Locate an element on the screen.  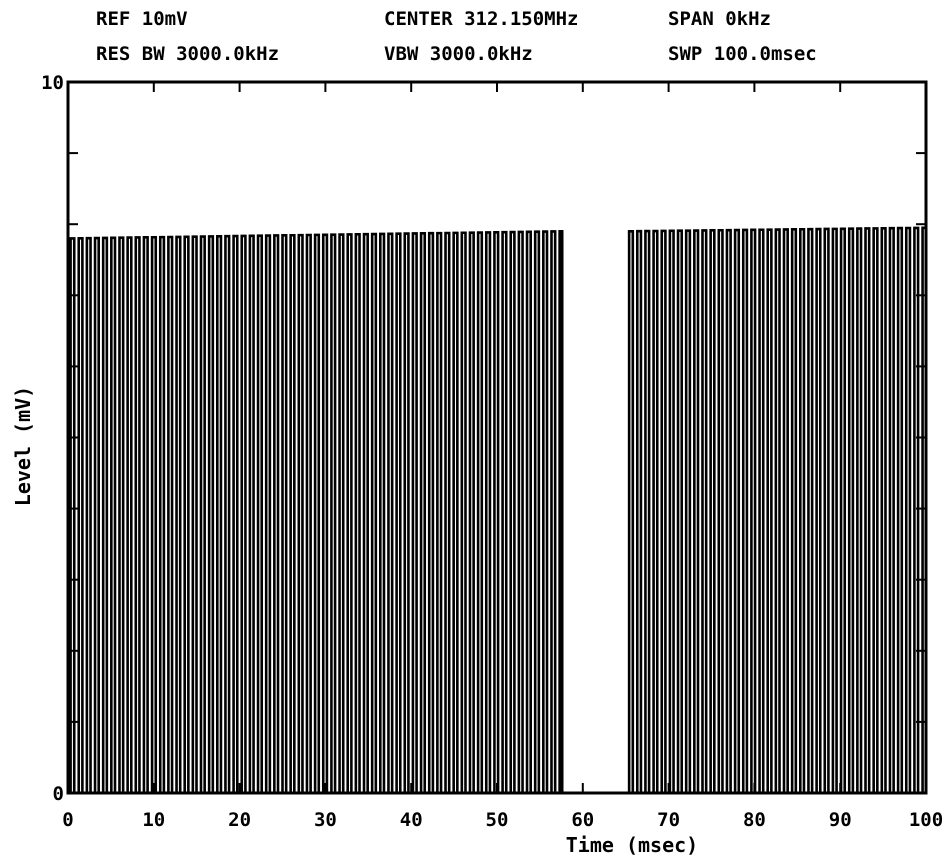
x-axis-label: Time (msec) is located at coordinates (632, 845).